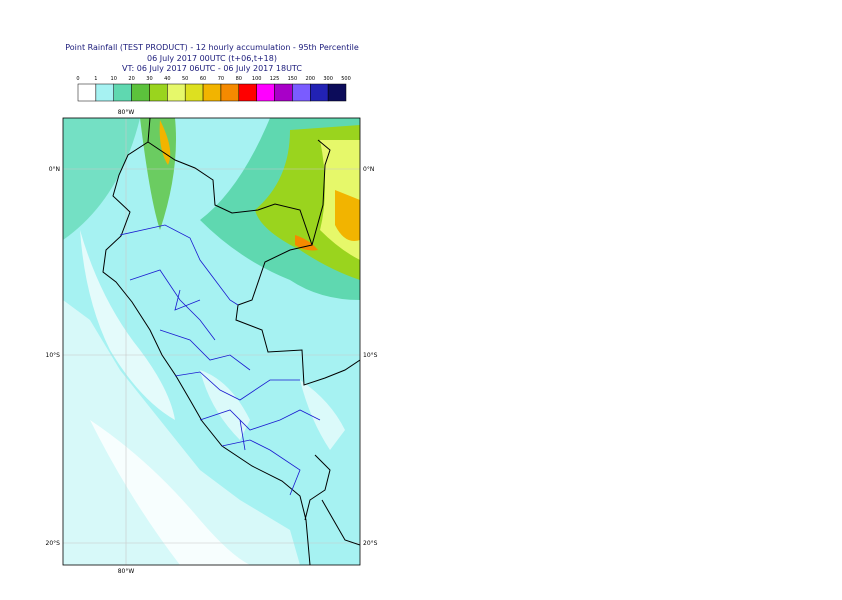 The height and width of the screenshot is (600, 842). I want to click on legend-label: 40, so click(167, 79).